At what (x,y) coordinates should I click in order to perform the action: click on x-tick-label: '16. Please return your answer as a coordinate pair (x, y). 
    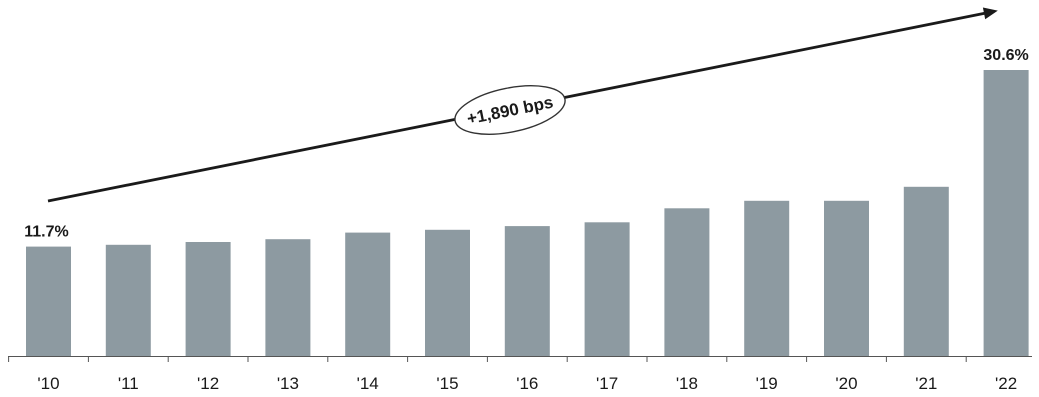
    Looking at the image, I should click on (527, 383).